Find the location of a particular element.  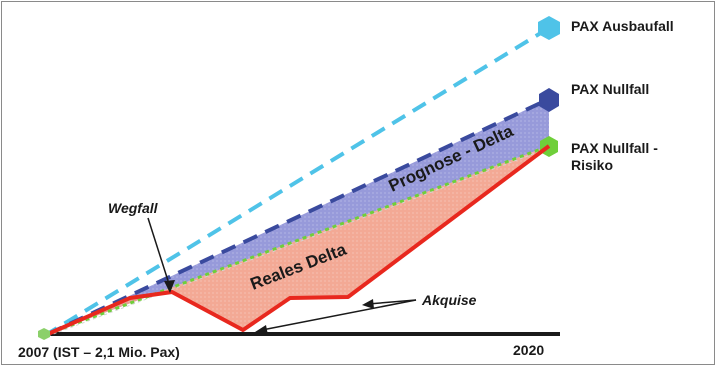

ausbaufall-marker is located at coordinates (549, 28).